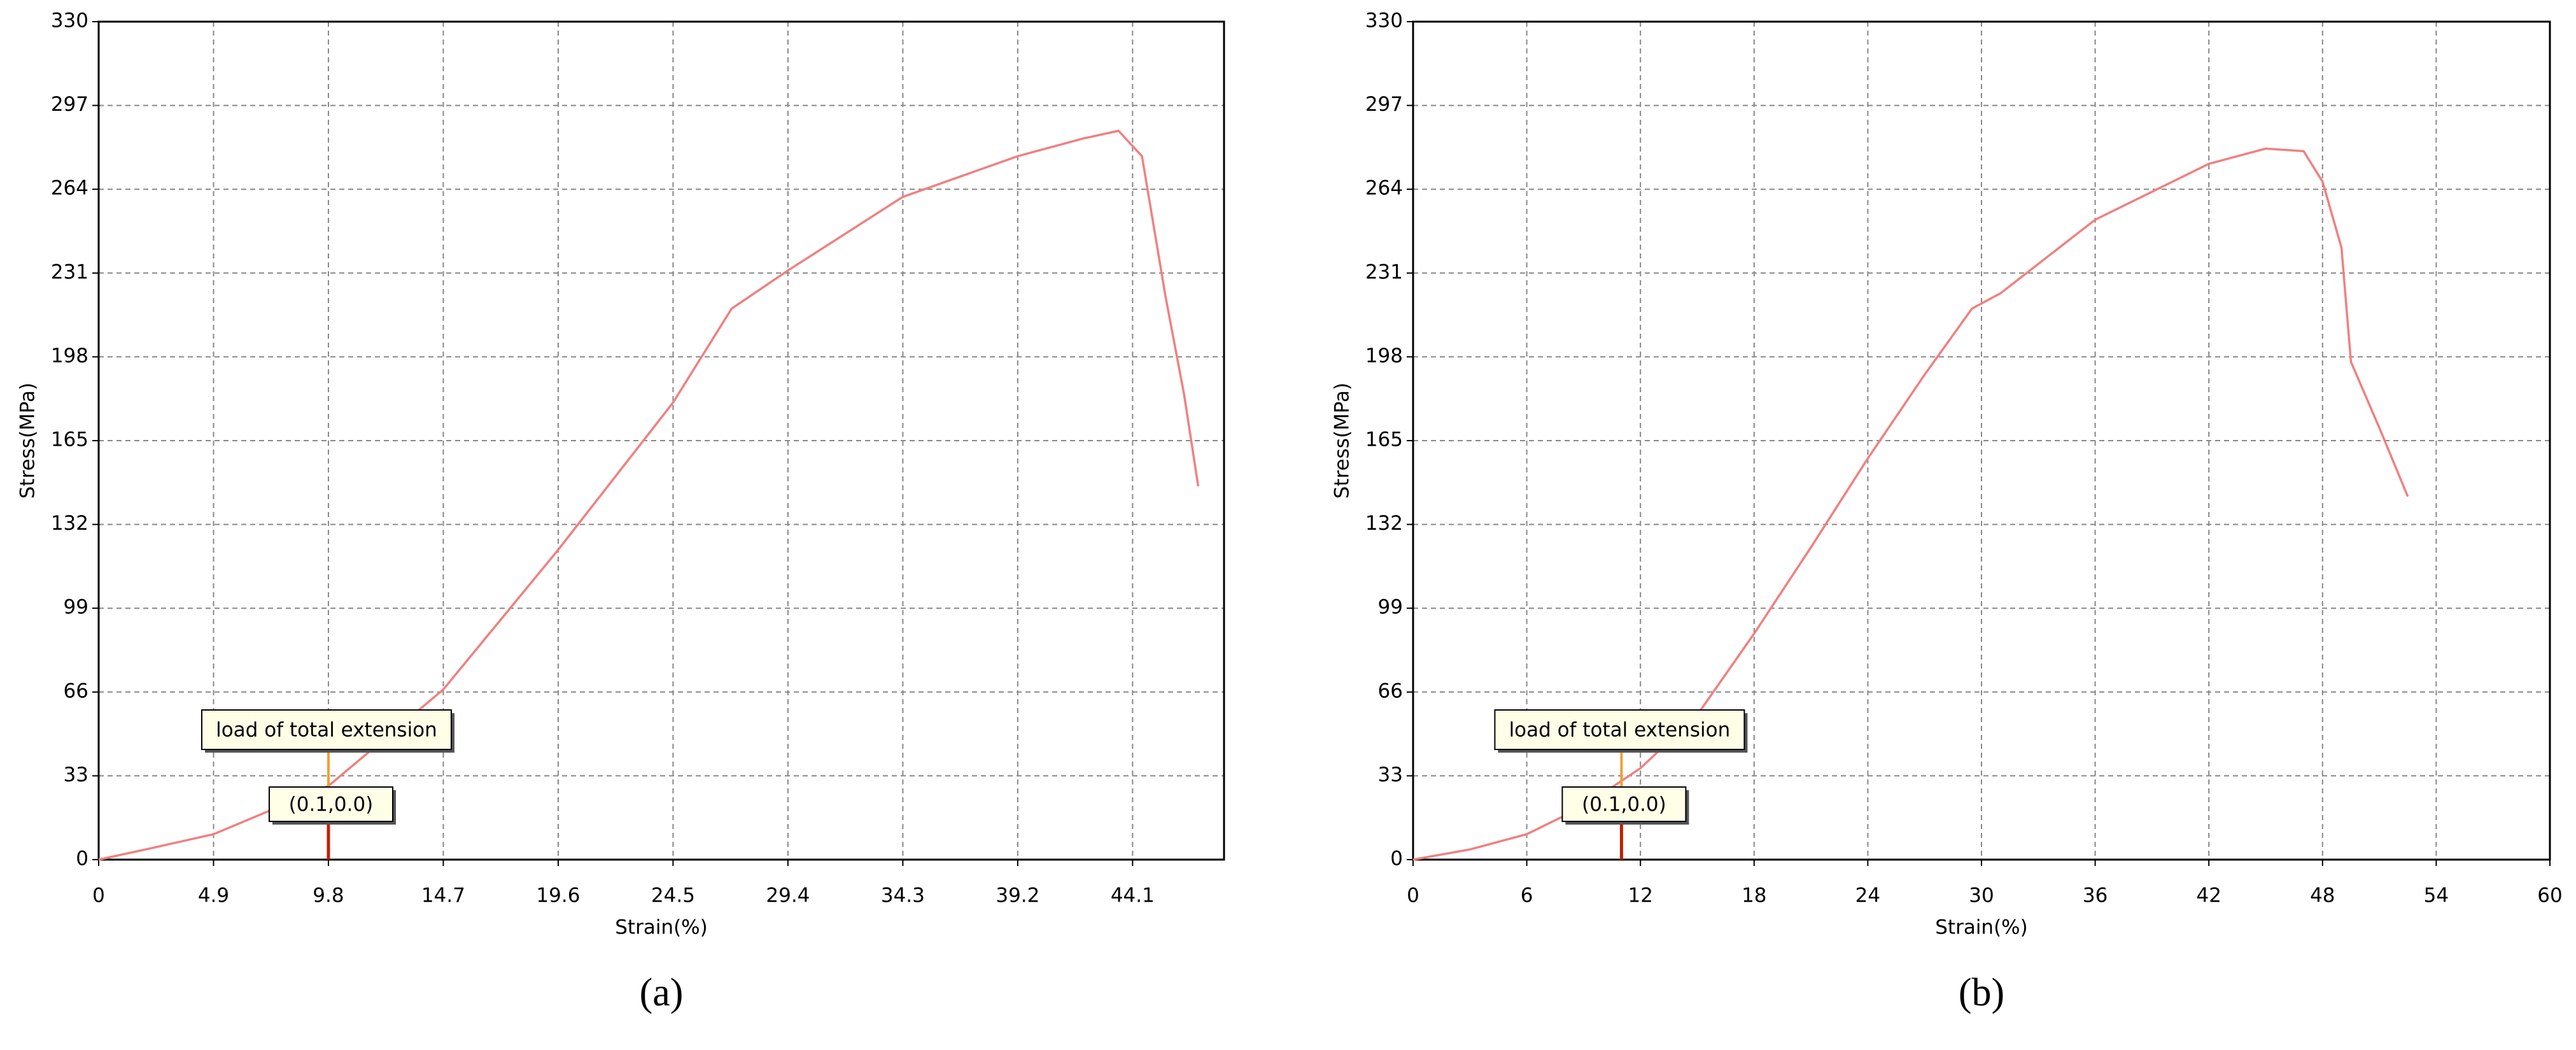 This screenshot has height=1050, width=2576. I want to click on caption: (a), so click(662, 992).